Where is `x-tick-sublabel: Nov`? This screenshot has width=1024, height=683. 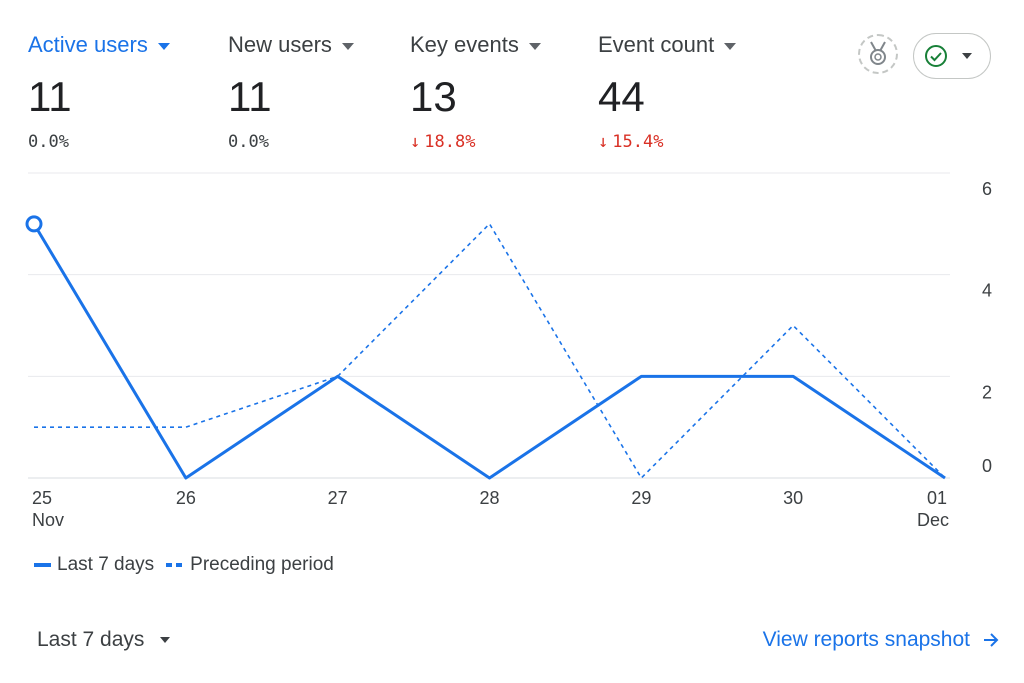 x-tick-sublabel: Nov is located at coordinates (48, 520).